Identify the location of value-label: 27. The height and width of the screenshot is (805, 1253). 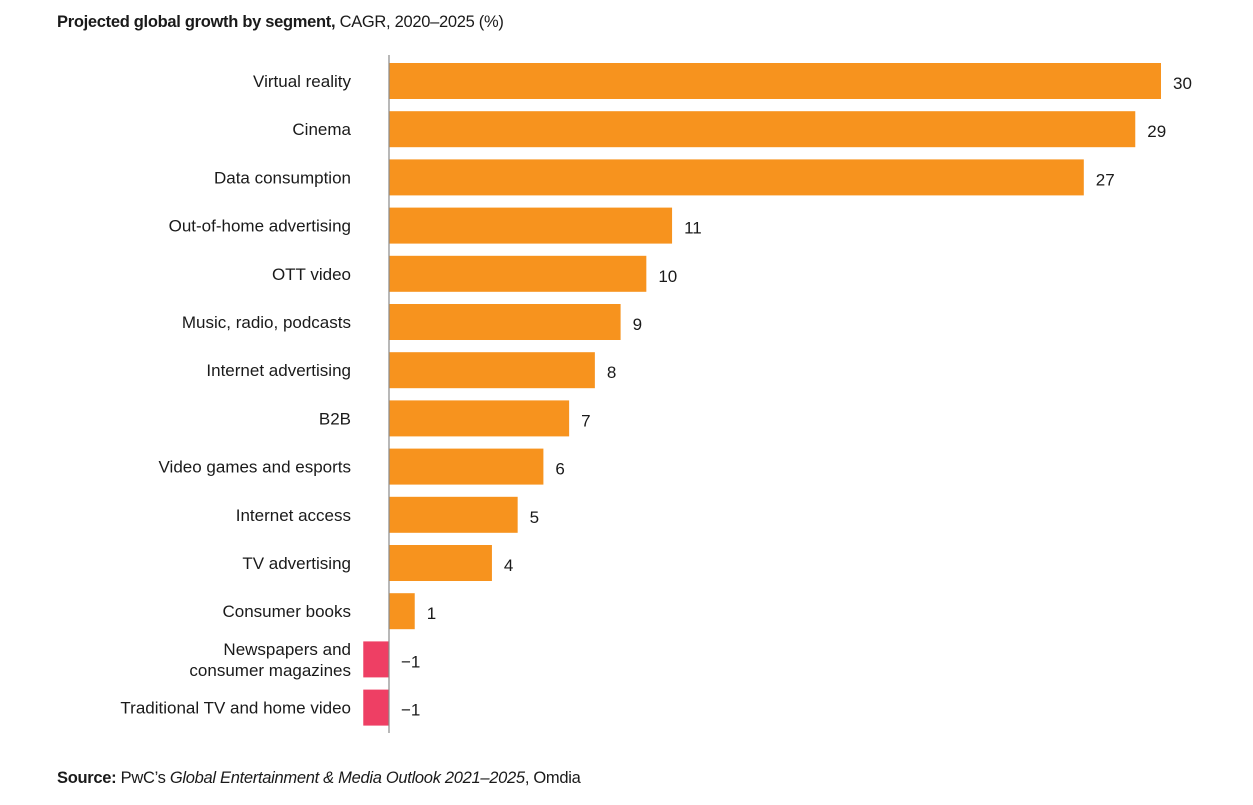
(1105, 179).